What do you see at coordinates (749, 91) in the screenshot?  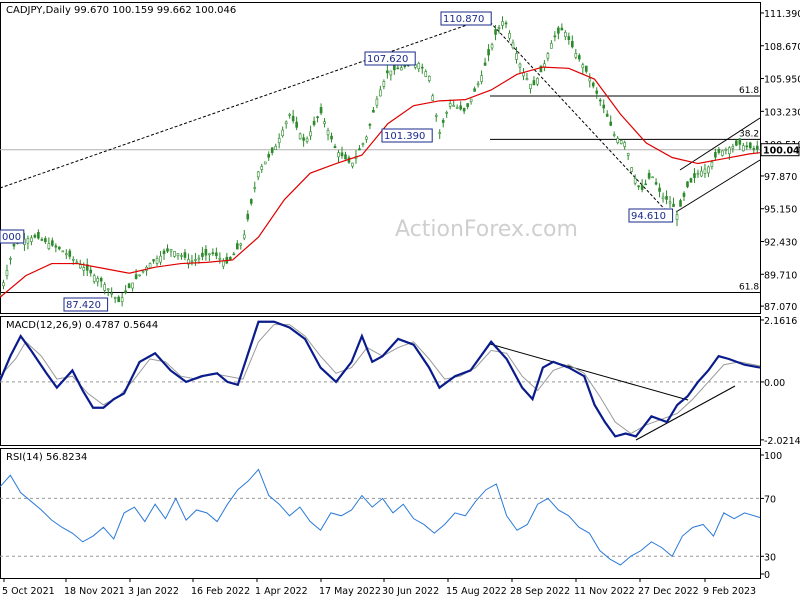 I see `fib-level-label: 61.8` at bounding box center [749, 91].